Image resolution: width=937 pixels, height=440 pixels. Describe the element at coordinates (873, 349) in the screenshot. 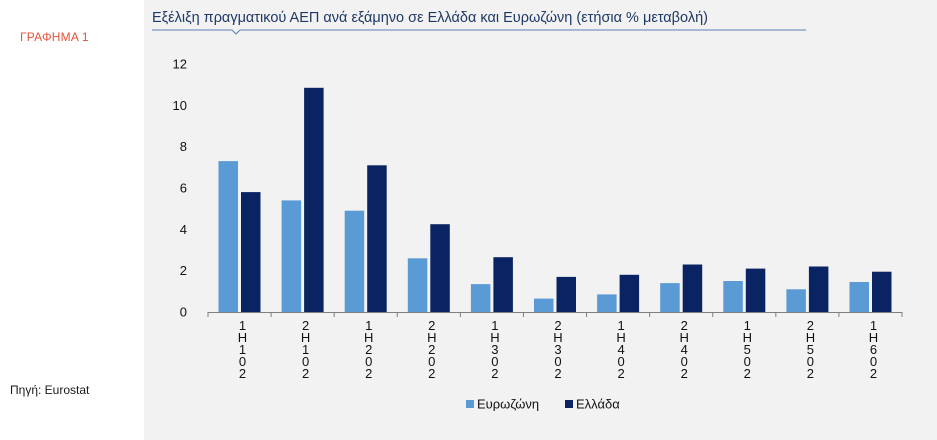

I see `x-tick-label: 6` at that location.